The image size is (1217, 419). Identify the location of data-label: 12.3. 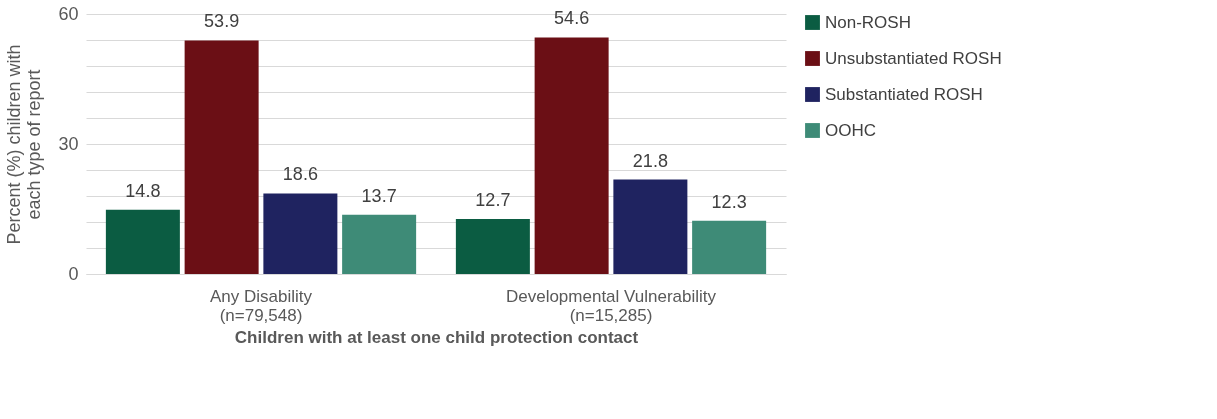
(729, 201).